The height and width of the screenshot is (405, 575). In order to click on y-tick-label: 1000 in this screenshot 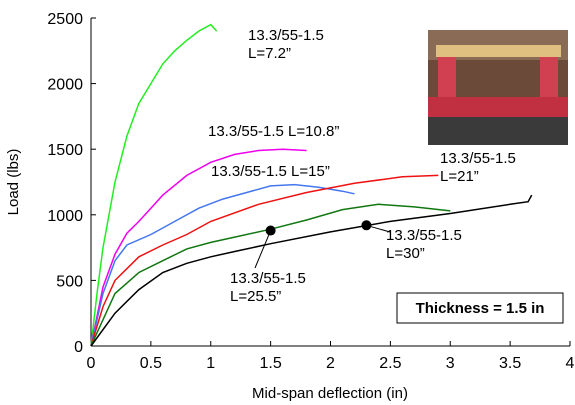, I will do `click(65, 216)`.